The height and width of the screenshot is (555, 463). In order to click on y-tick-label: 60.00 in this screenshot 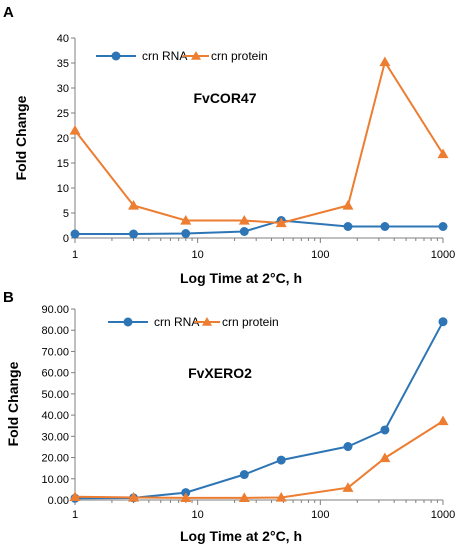, I will do `click(55, 374)`.